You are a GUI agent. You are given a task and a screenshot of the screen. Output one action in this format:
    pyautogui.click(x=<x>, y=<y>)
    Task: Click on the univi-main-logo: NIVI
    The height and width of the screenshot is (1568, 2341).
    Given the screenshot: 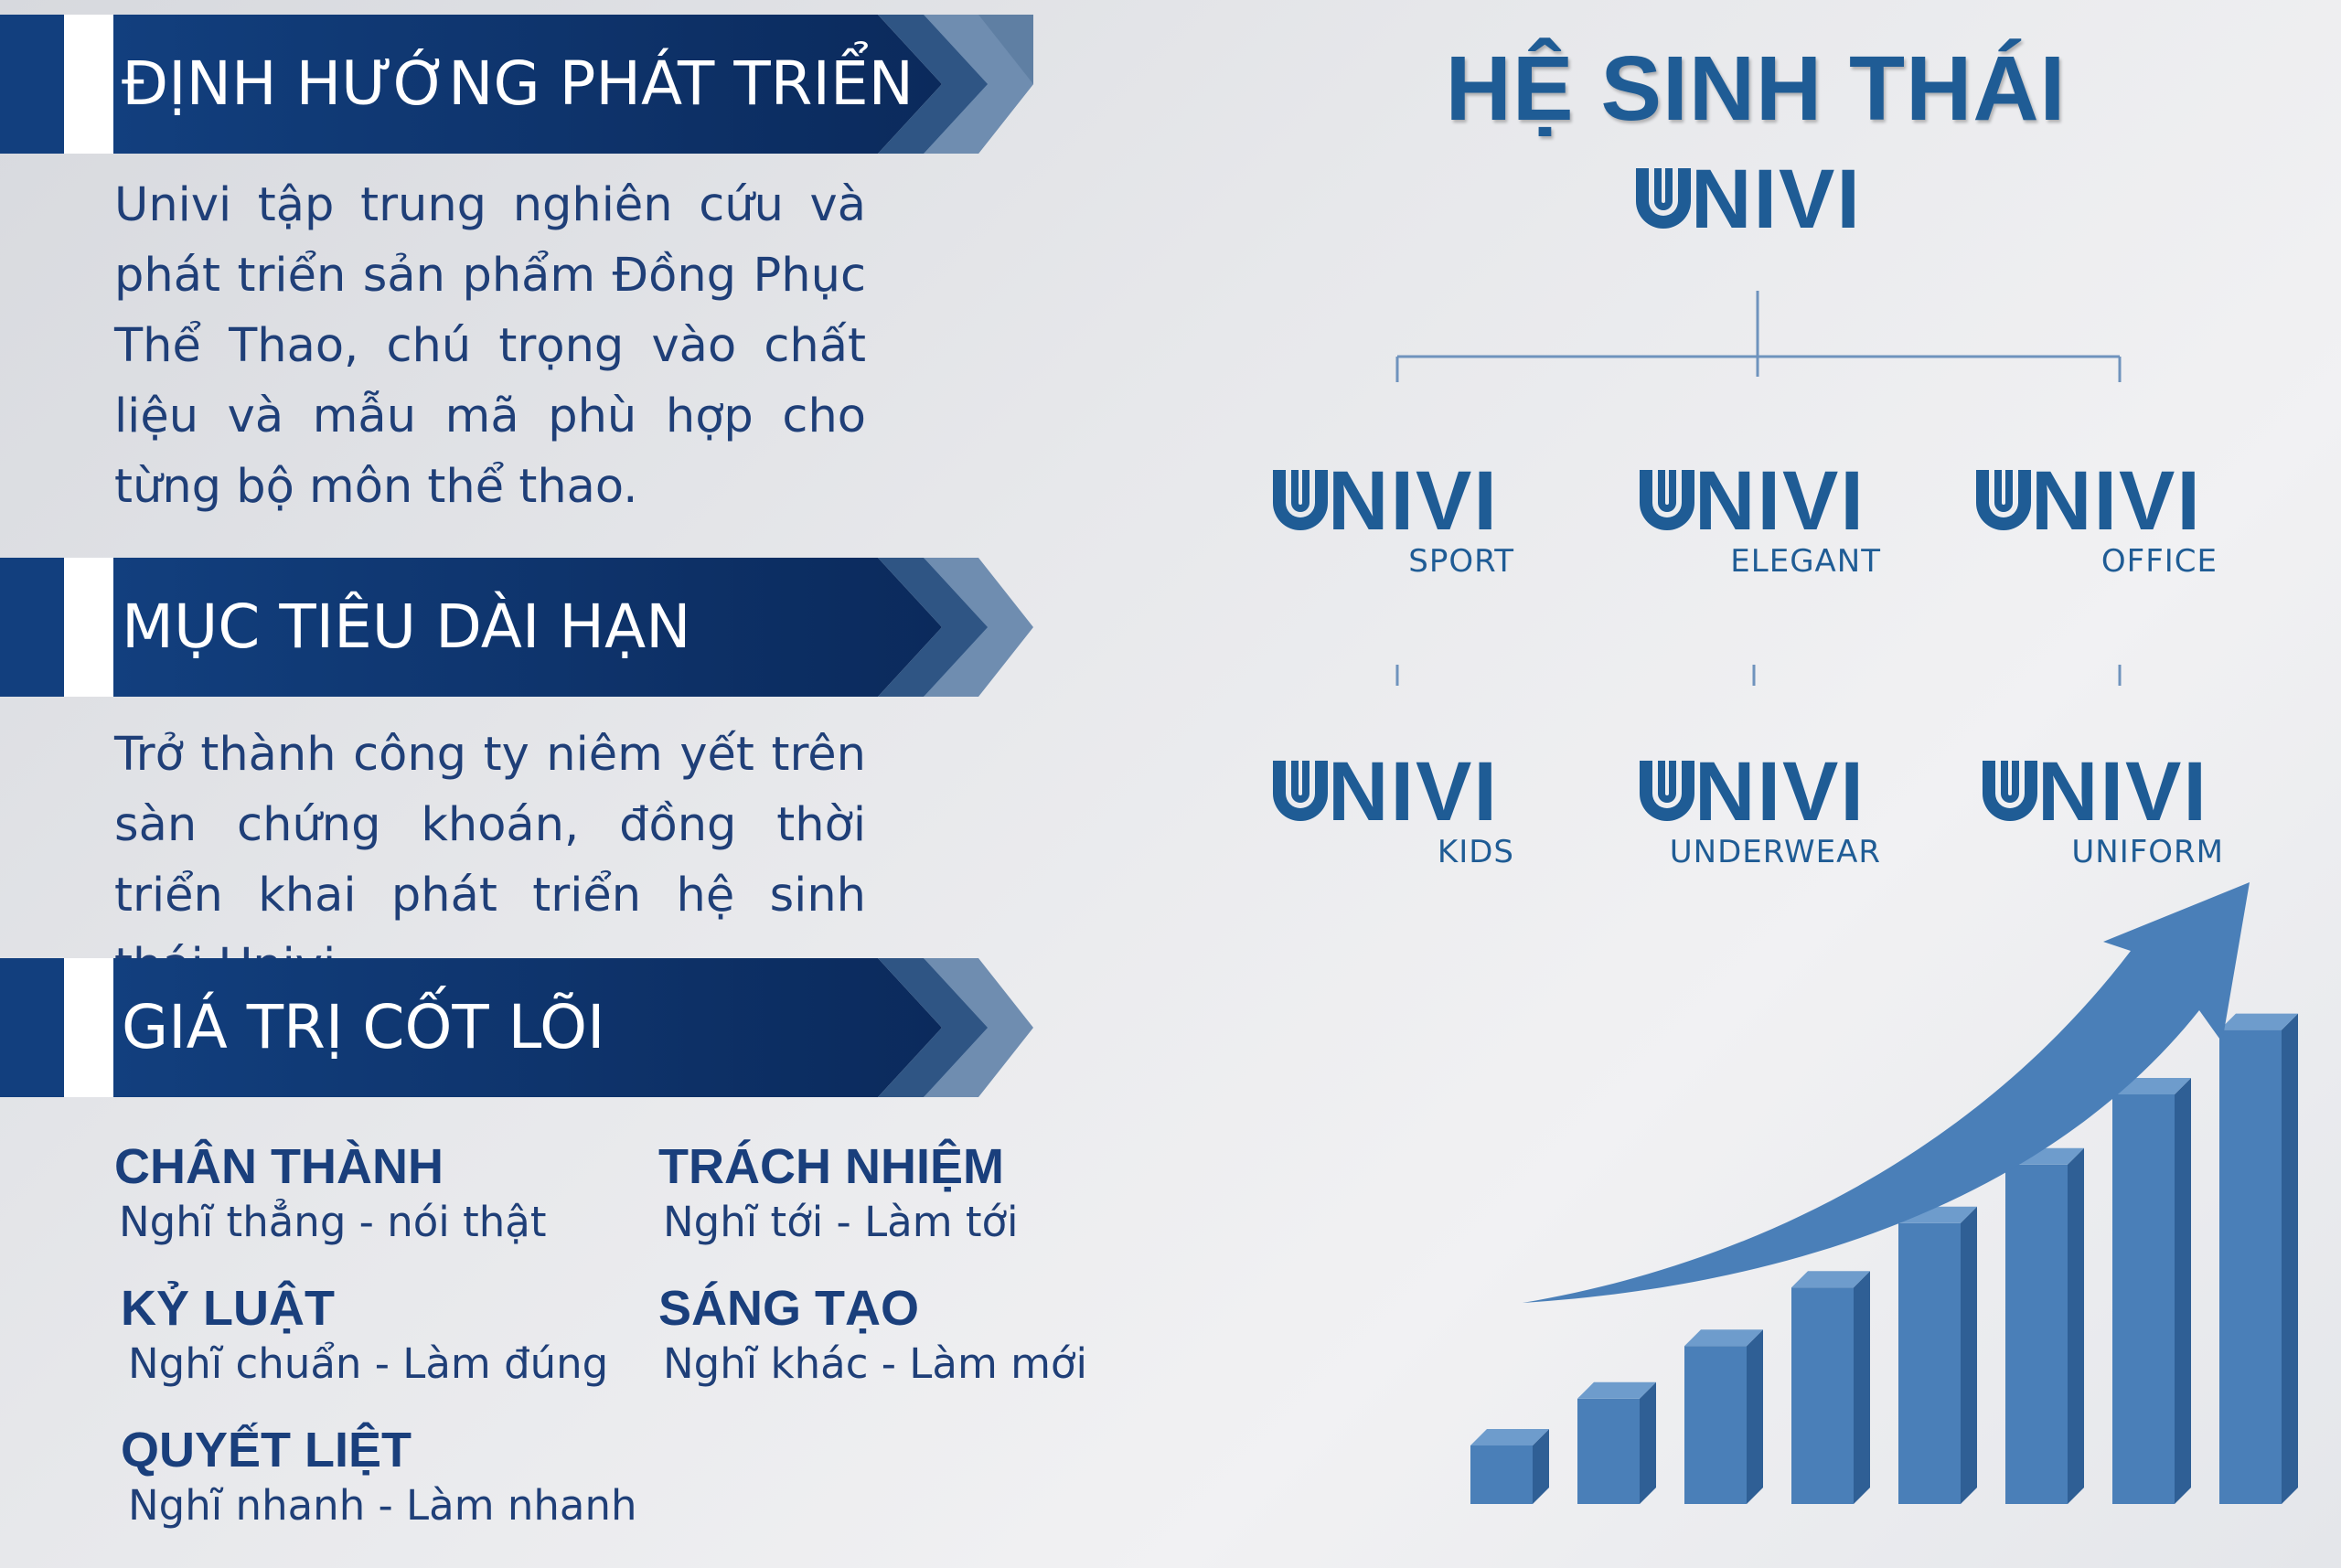 What is the action you would take?
    pyautogui.click(x=1756, y=211)
    